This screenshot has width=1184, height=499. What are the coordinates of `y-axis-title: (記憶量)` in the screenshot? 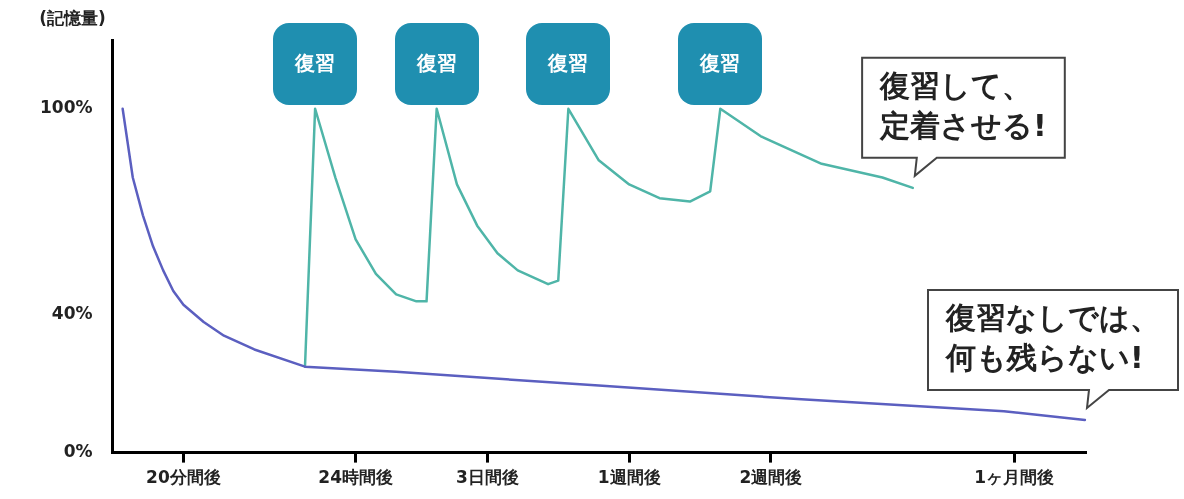 It's located at (72, 18).